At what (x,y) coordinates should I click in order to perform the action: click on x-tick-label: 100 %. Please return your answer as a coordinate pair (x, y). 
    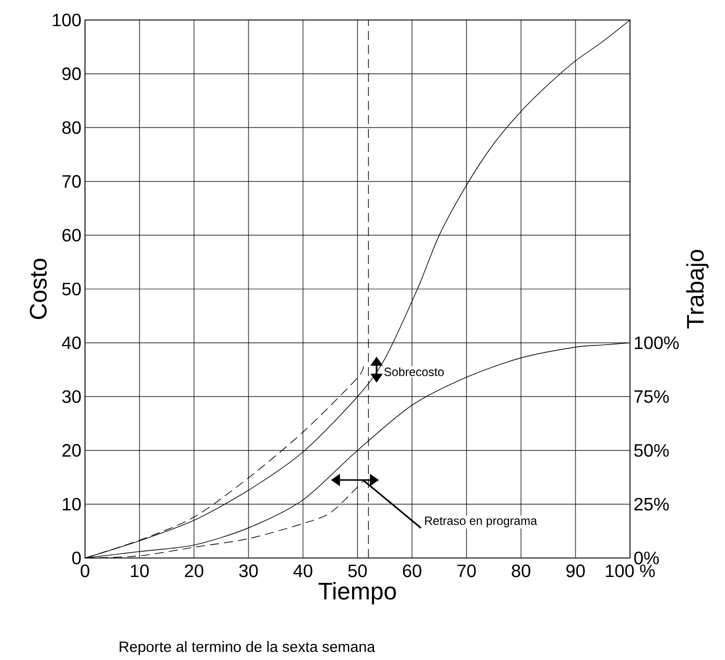
    Looking at the image, I should click on (630, 571).